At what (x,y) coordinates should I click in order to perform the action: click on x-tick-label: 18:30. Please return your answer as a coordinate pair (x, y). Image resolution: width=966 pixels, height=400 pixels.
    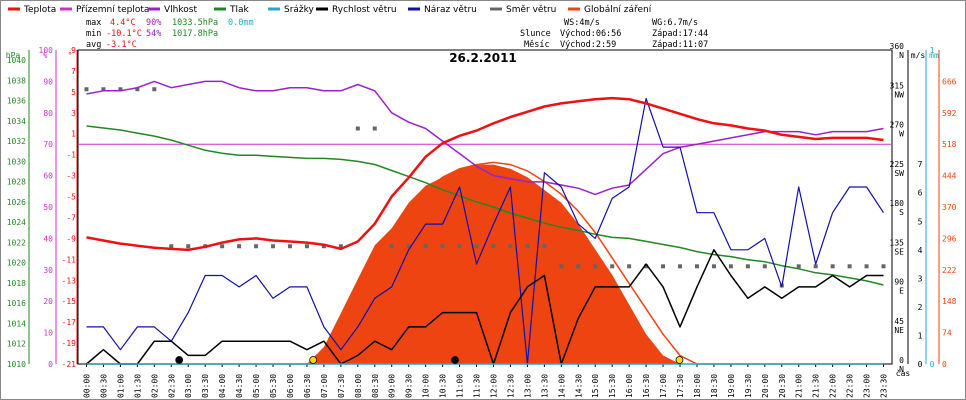
    Looking at the image, I should click on (714, 386).